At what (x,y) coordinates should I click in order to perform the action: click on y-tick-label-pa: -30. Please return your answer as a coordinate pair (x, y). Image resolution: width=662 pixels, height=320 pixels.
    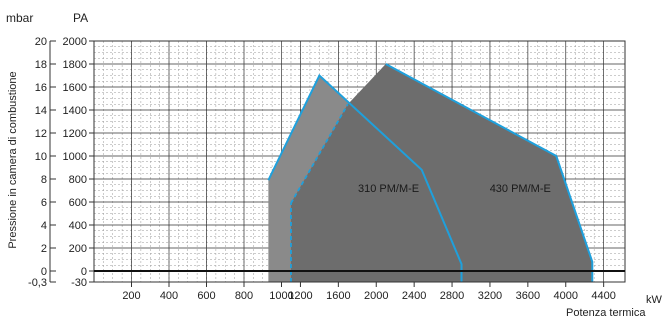
    Looking at the image, I should click on (79, 283).